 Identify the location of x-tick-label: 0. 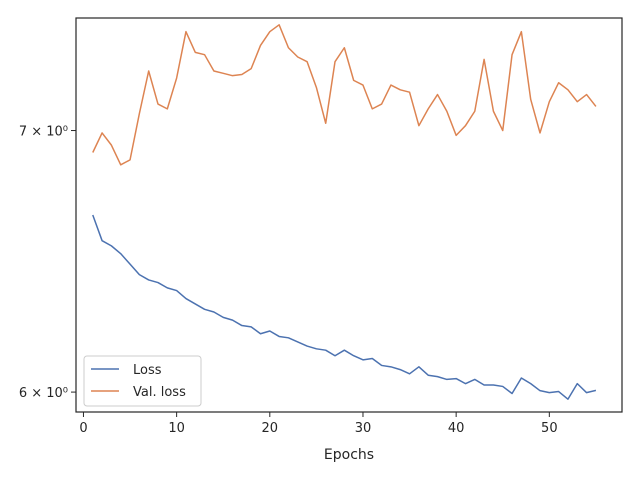
(83, 428).